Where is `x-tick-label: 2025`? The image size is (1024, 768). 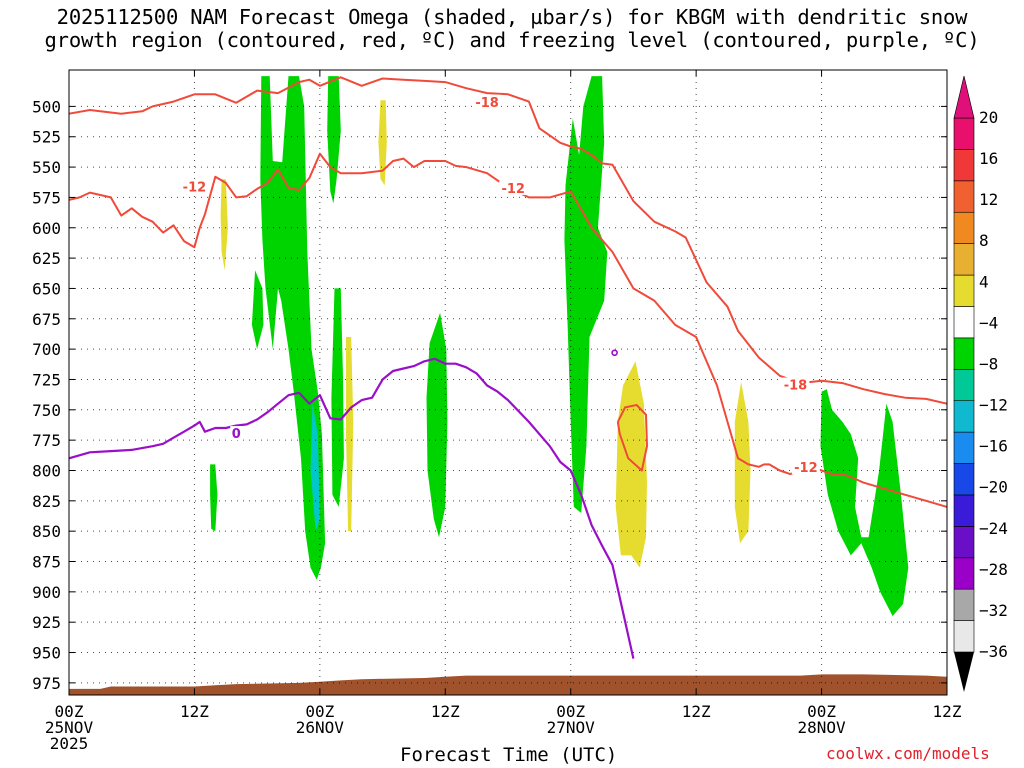 x-tick-label: 2025 is located at coordinates (69, 743).